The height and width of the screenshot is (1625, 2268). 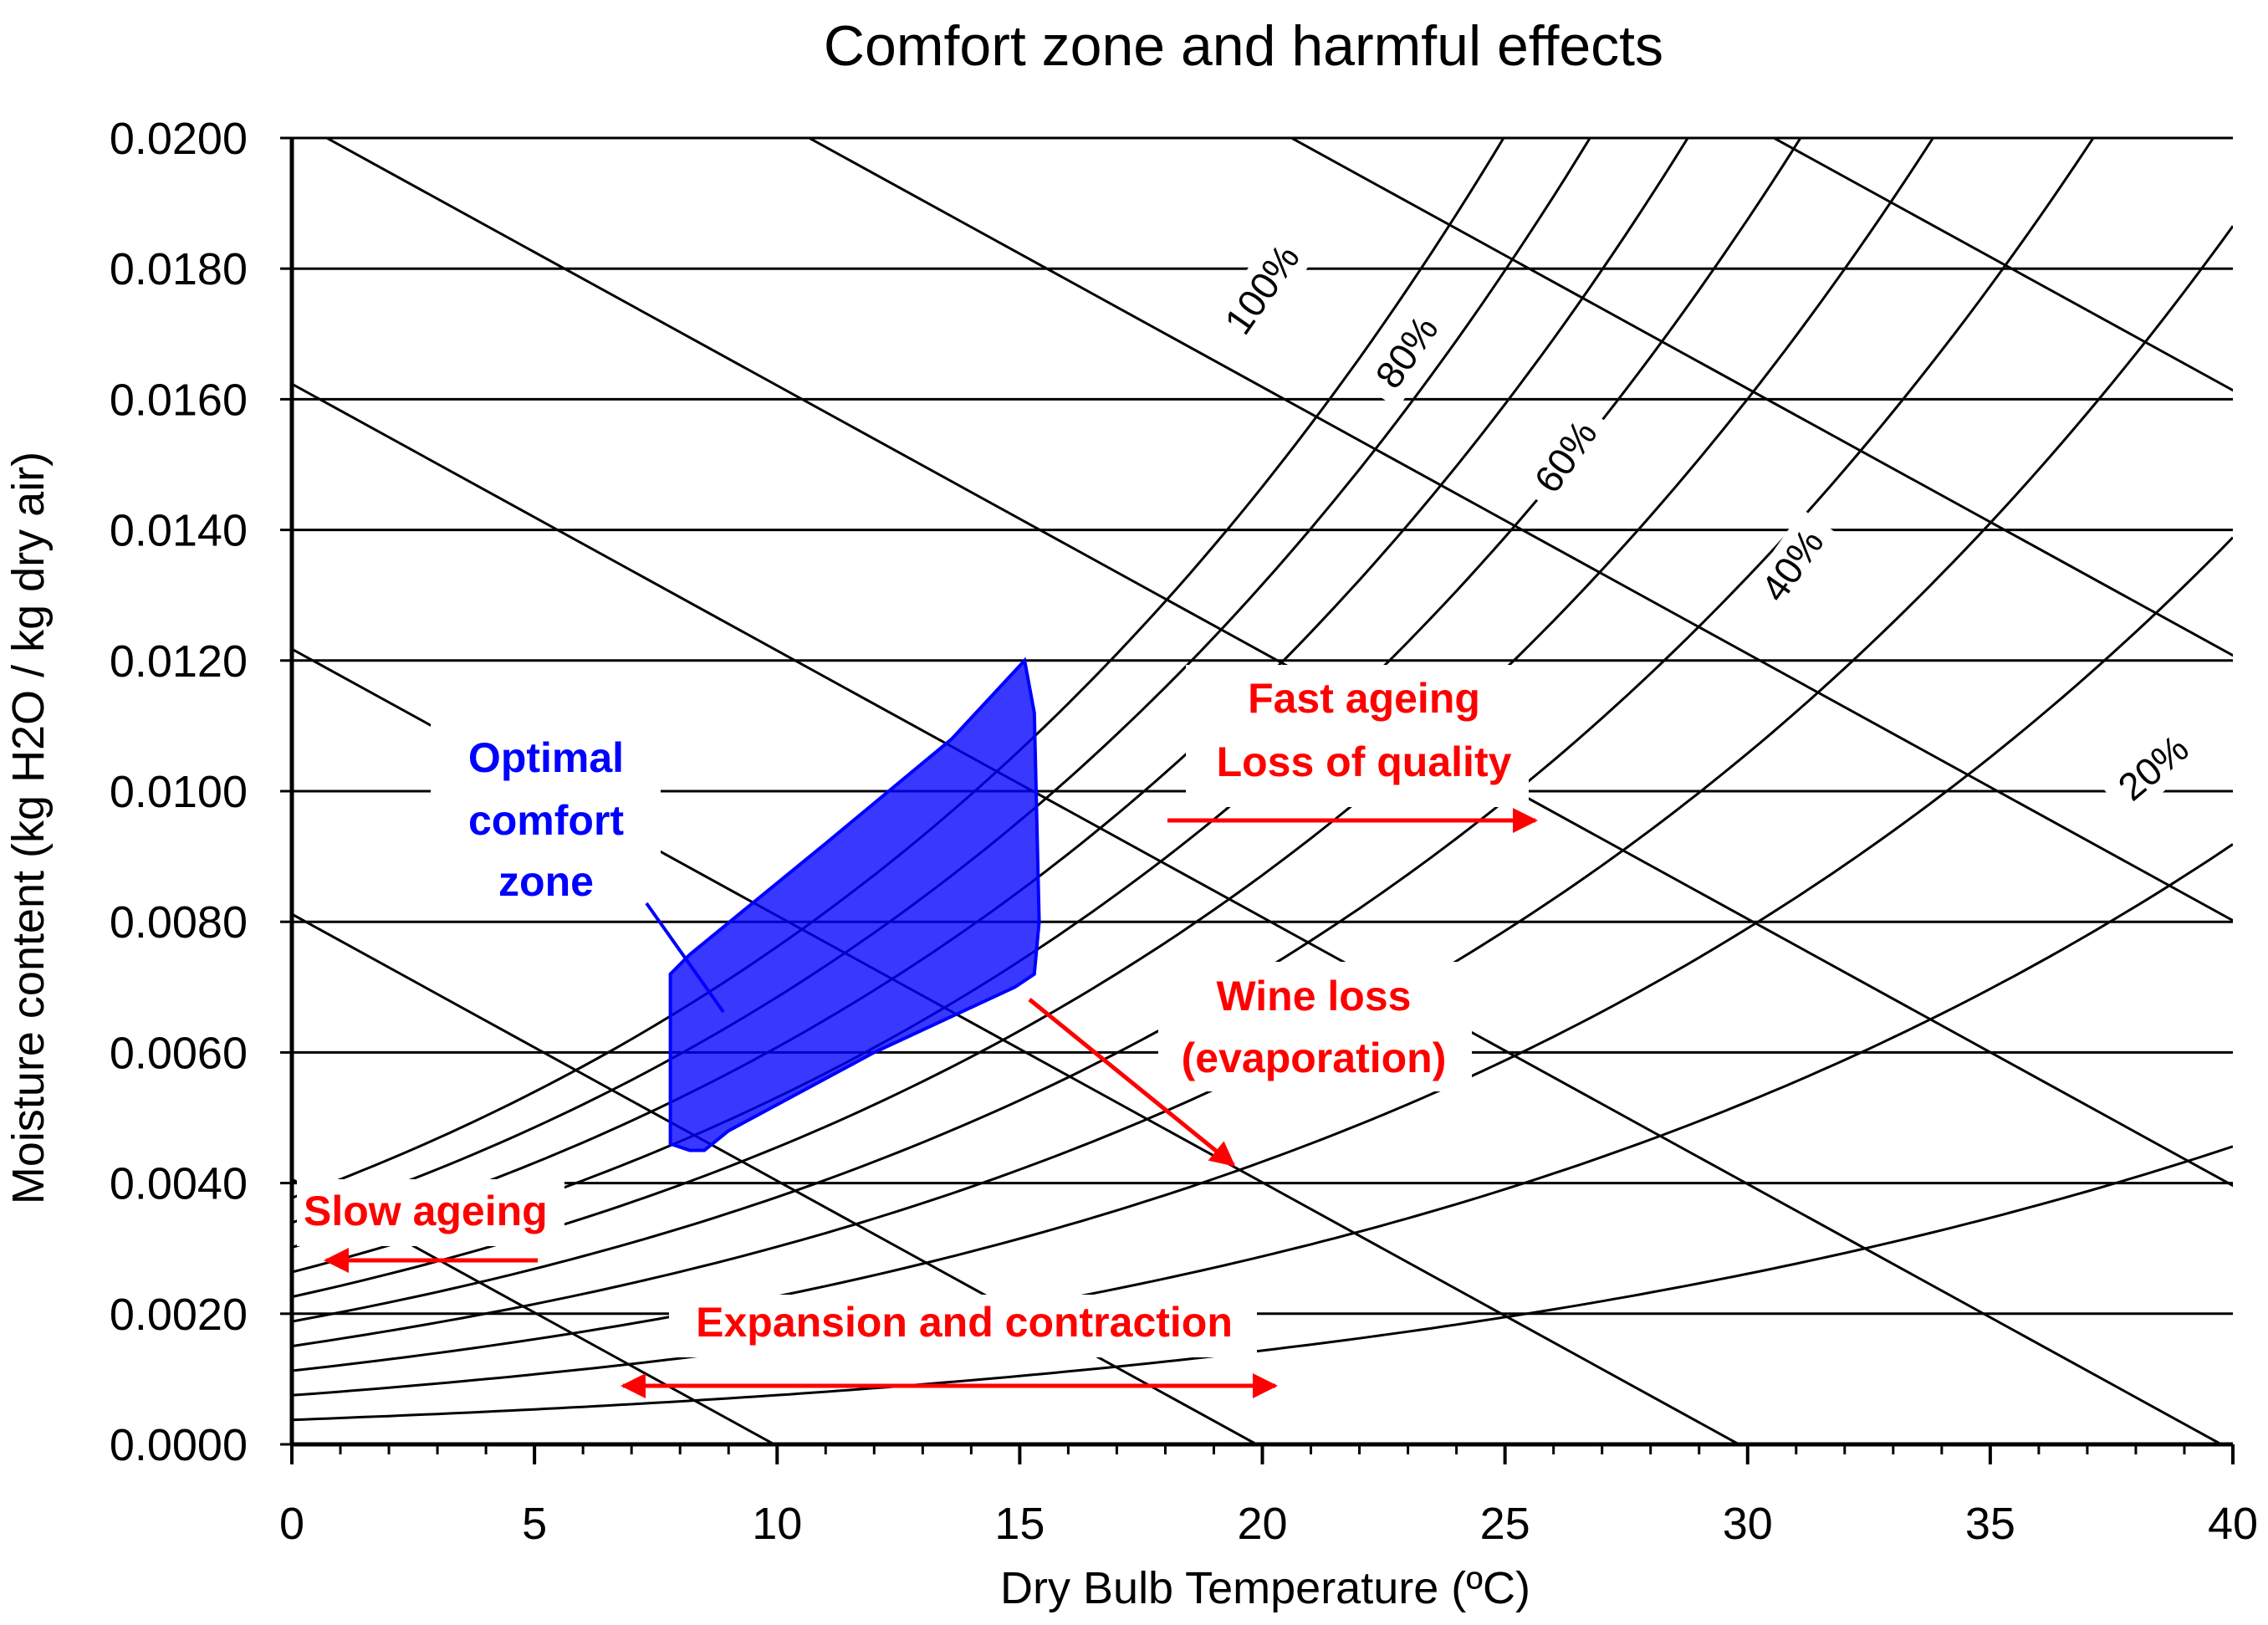 I want to click on y-tick-label: 0.0160, so click(x=179, y=400).